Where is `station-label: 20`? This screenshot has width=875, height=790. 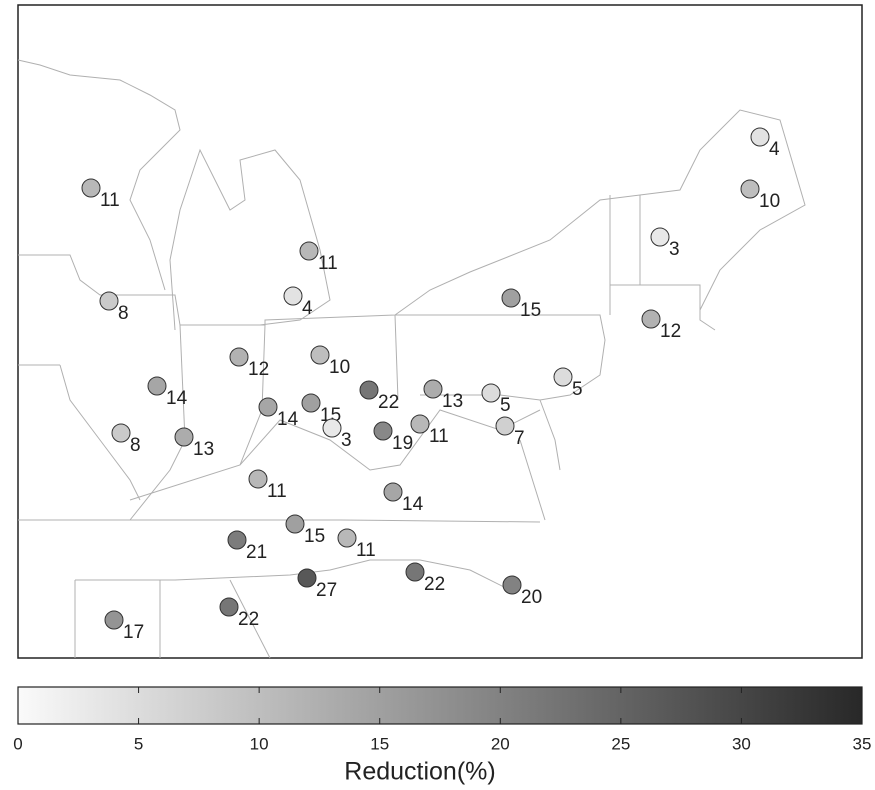
station-label: 20 is located at coordinates (531, 597).